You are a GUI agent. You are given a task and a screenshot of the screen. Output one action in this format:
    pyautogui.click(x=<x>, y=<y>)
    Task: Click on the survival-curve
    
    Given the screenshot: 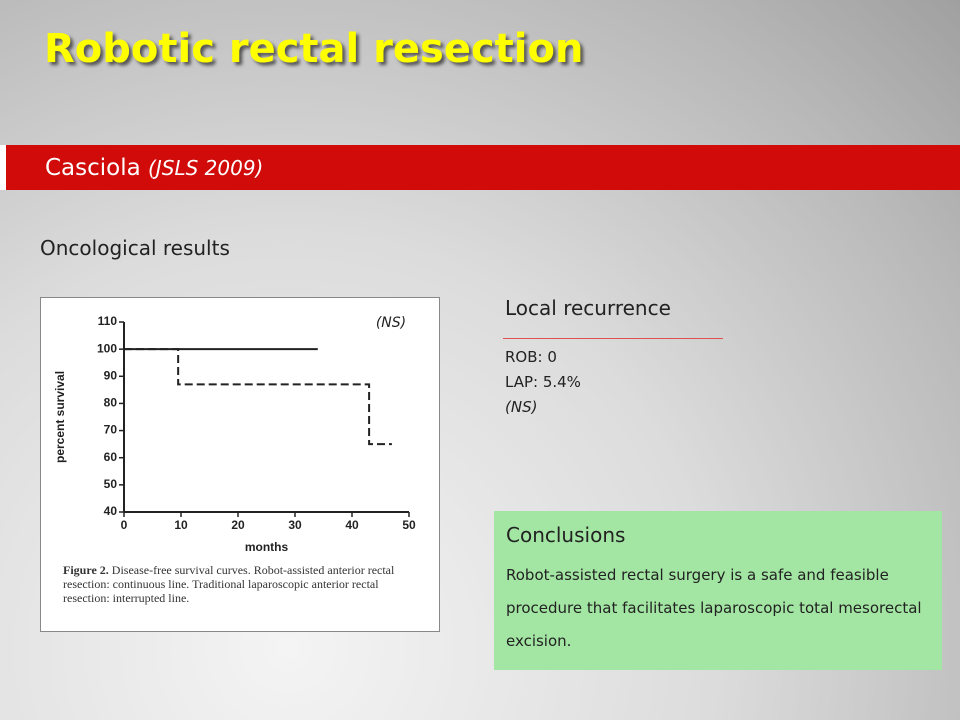 What is the action you would take?
    pyautogui.click(x=258, y=397)
    